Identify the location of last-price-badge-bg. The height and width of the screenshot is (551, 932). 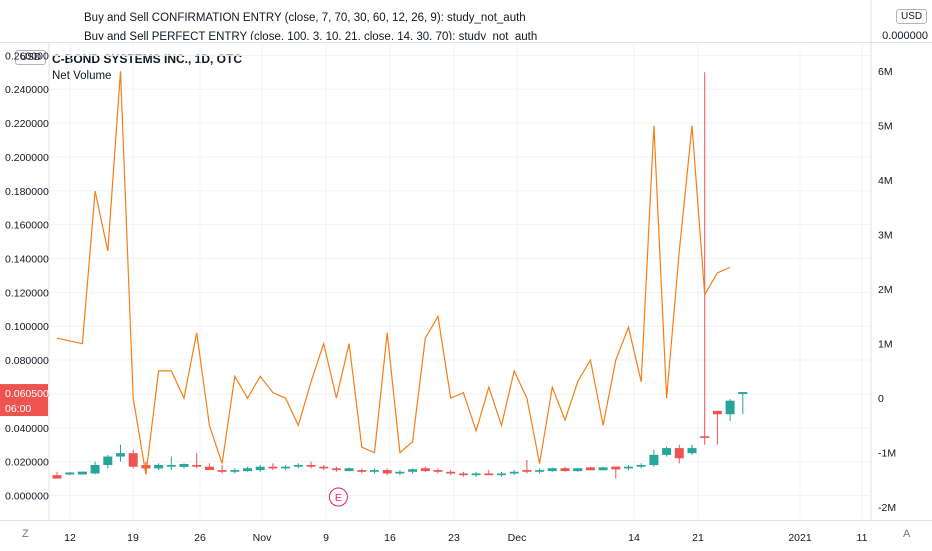
(24, 400).